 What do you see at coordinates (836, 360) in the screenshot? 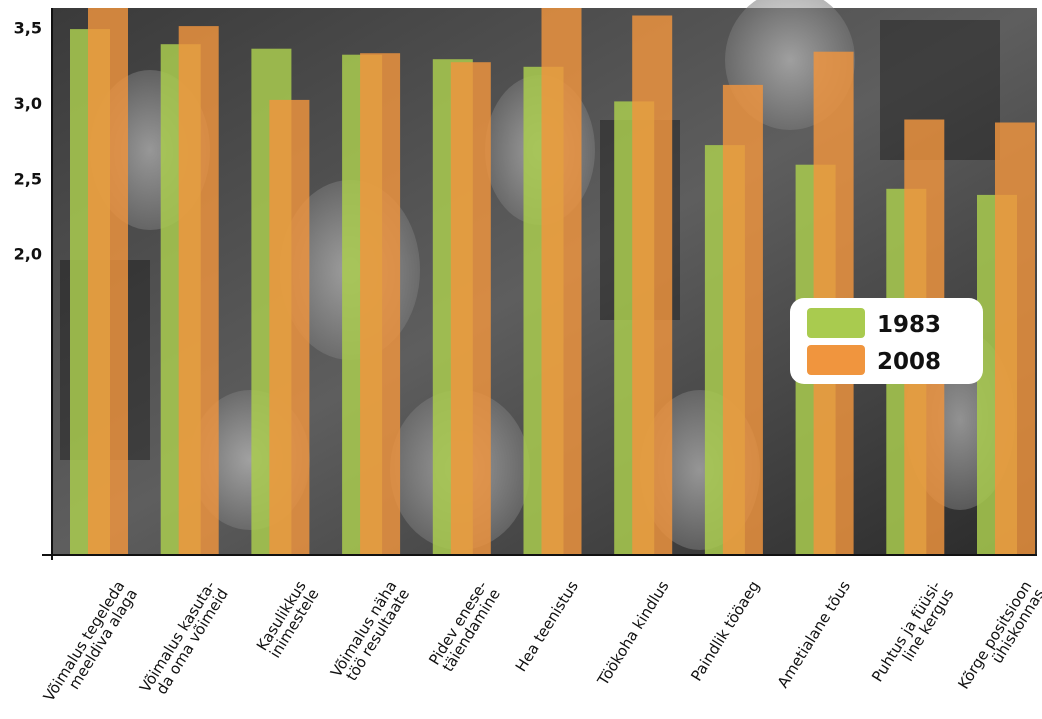
I see `legend-swatch-2008` at bounding box center [836, 360].